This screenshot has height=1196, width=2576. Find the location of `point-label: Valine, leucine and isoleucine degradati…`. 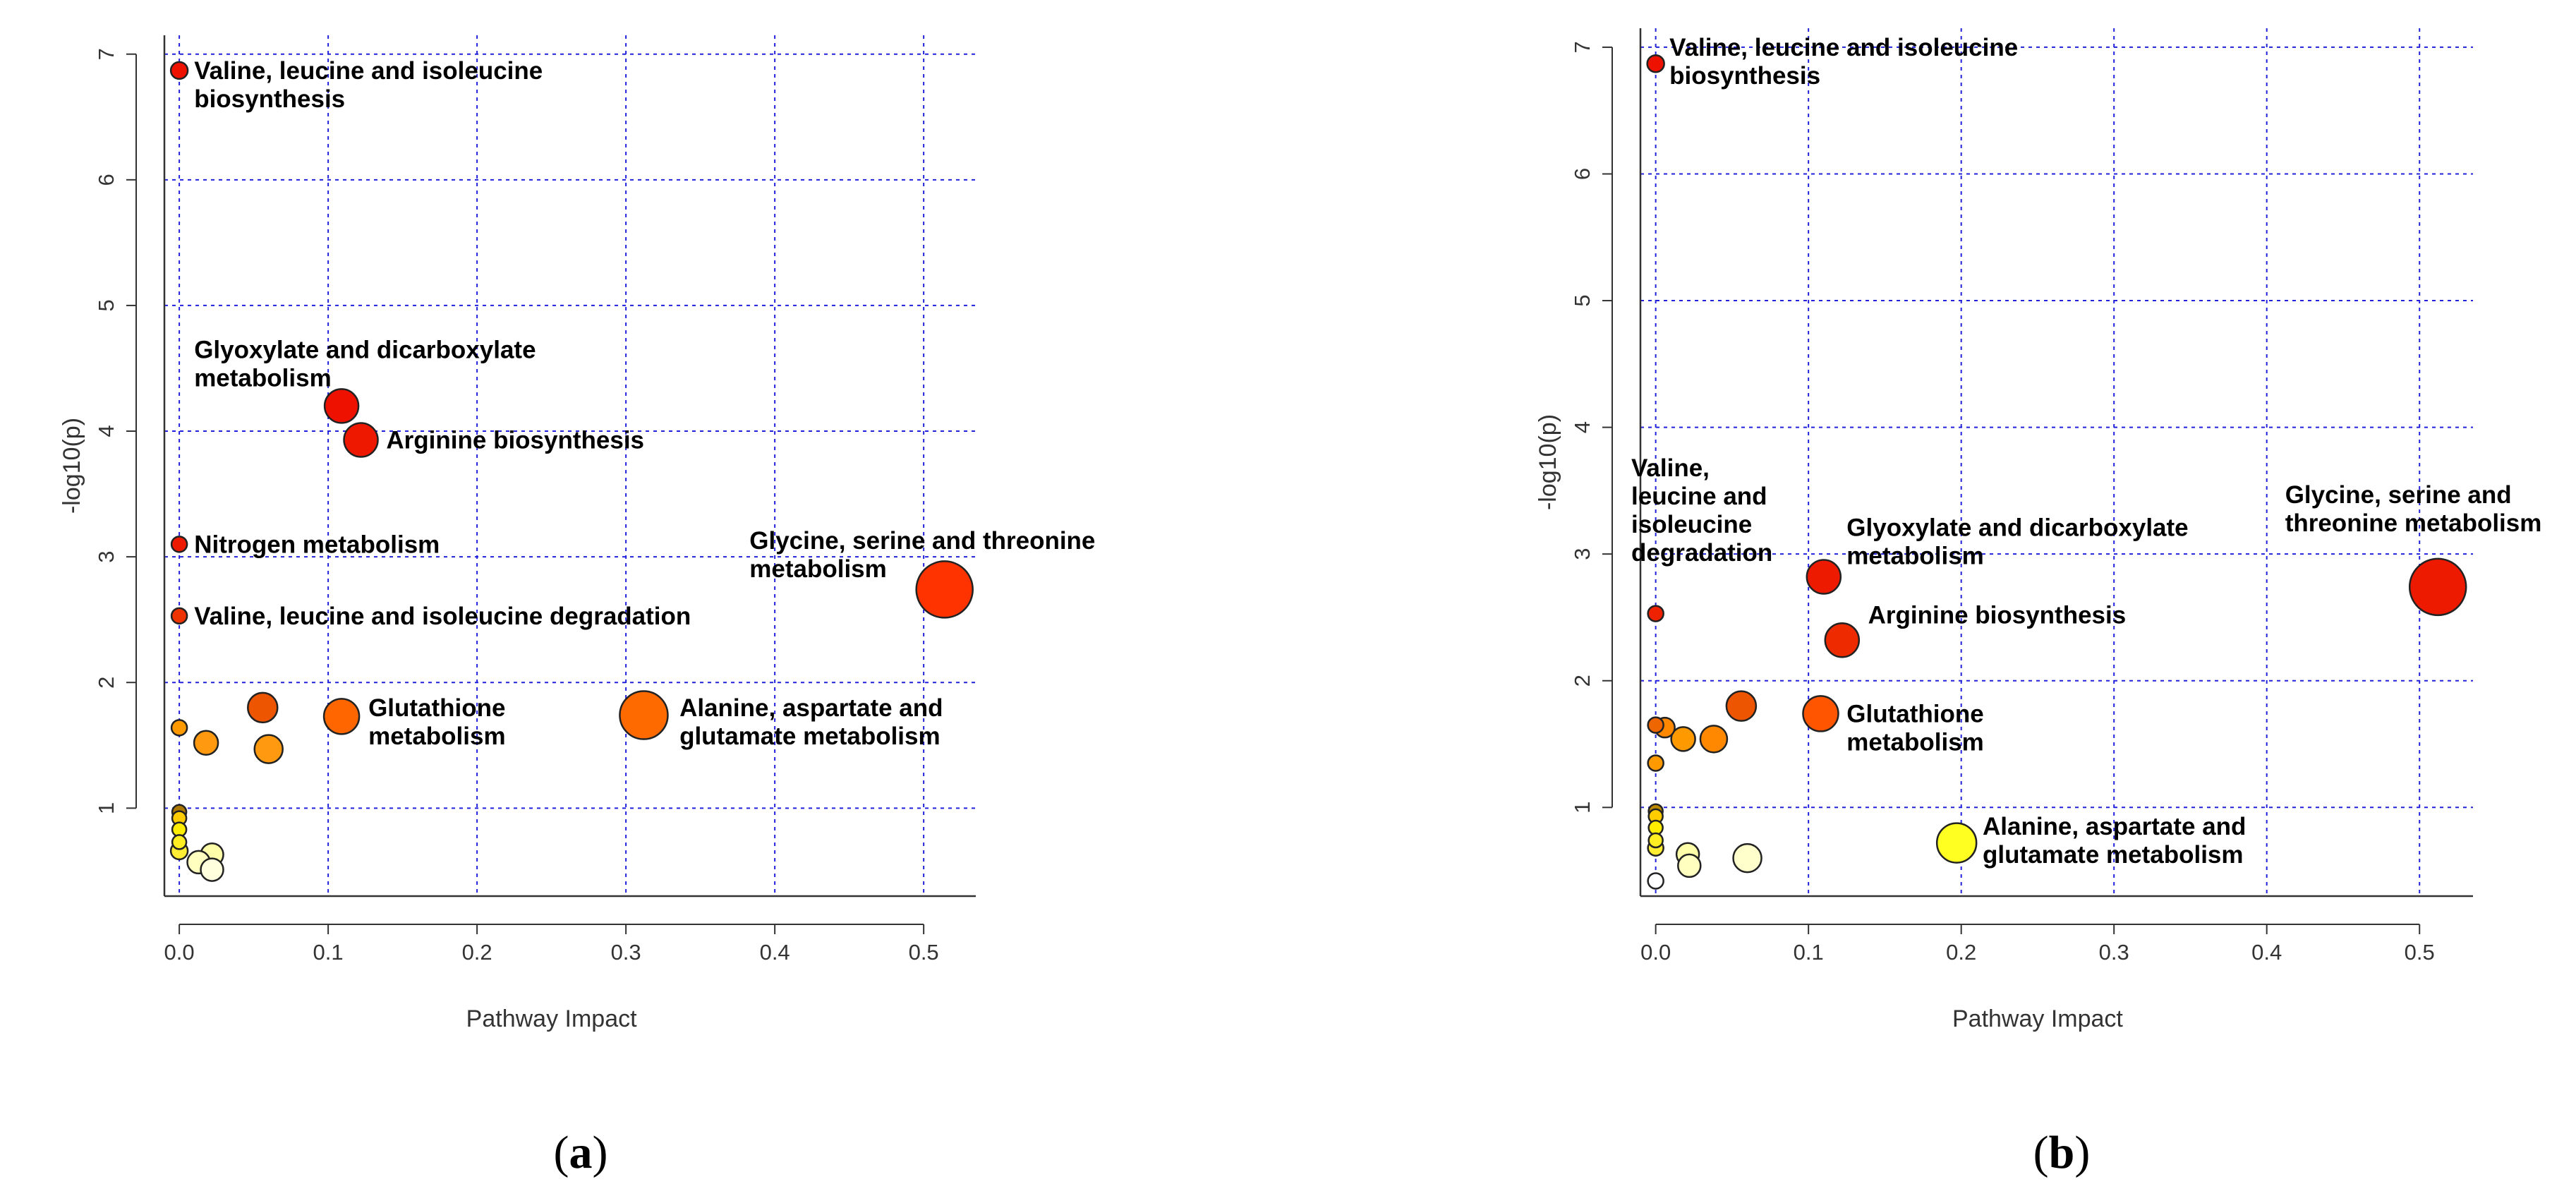

point-label: Valine, leucine and isoleucine degradati… is located at coordinates (443, 617).